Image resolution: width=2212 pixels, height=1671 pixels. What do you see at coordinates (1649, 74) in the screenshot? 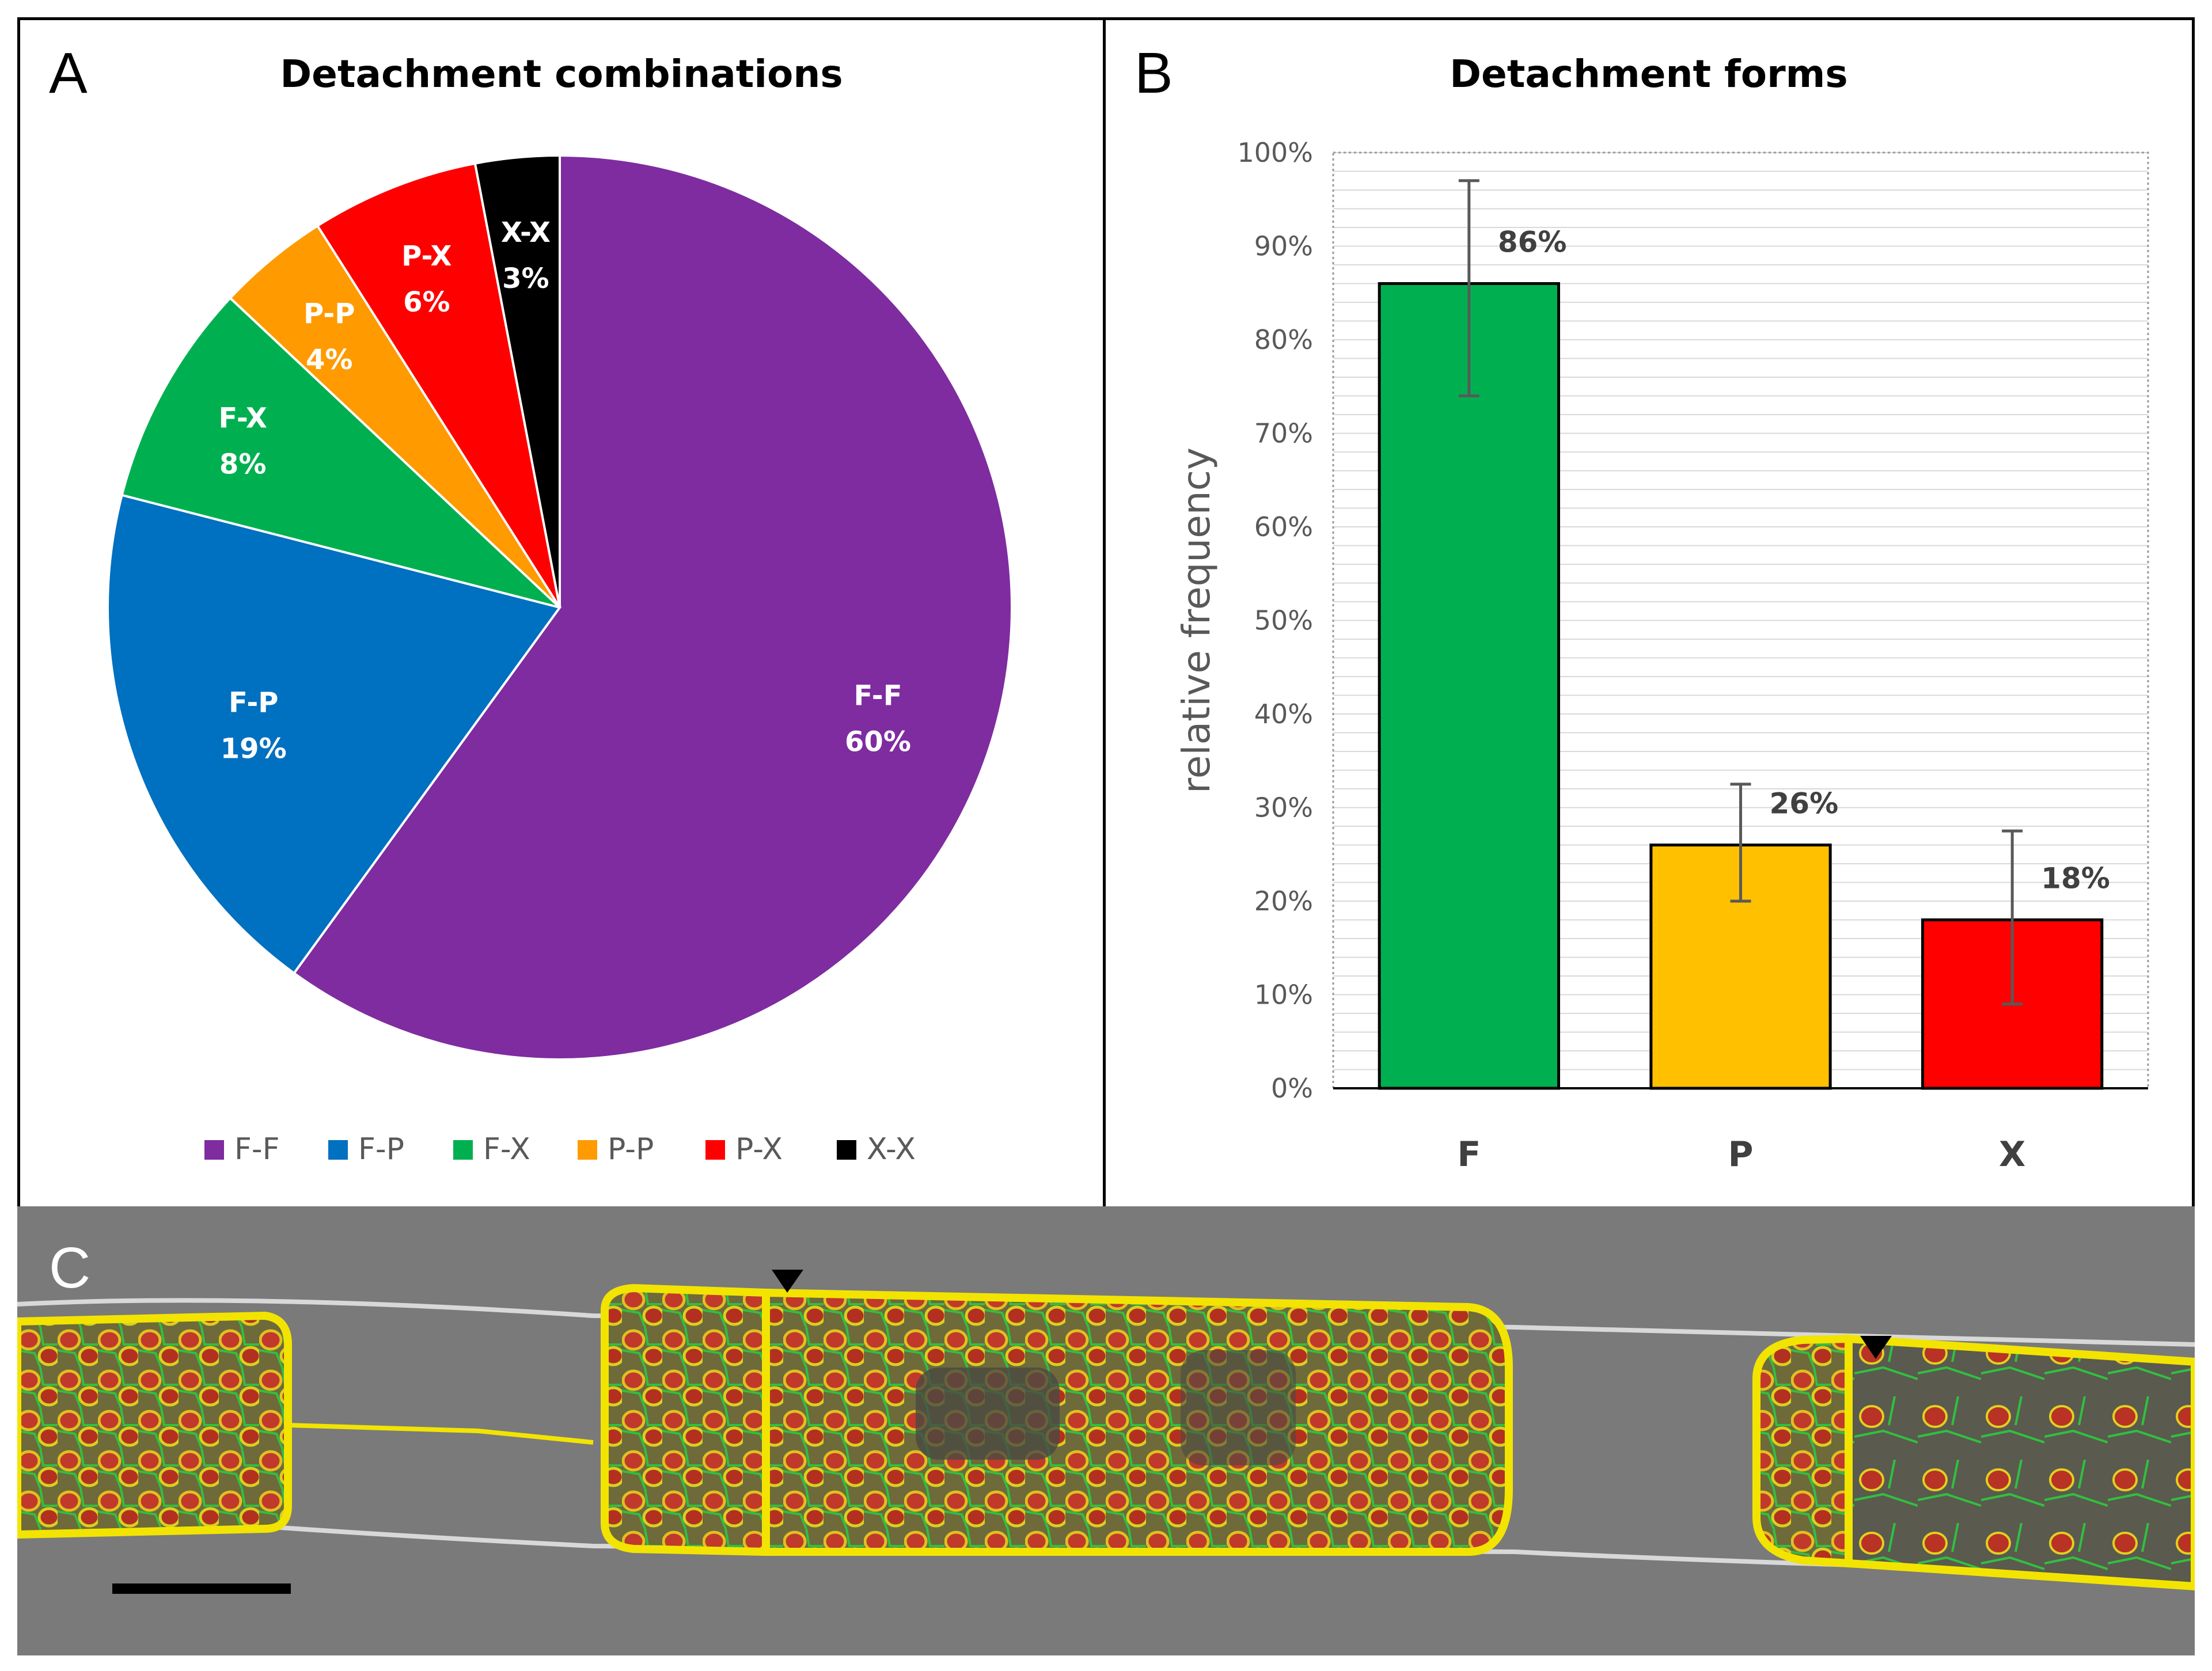
I see `bar-chart-title: Detachment forms` at bounding box center [1649, 74].